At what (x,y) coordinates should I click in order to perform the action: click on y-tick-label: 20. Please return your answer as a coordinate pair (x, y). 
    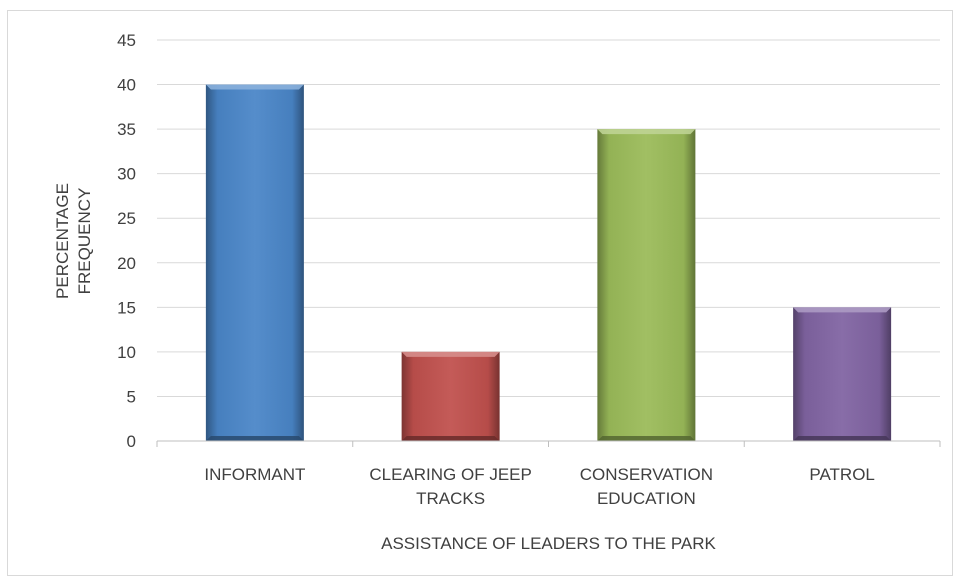
    Looking at the image, I should click on (126, 263).